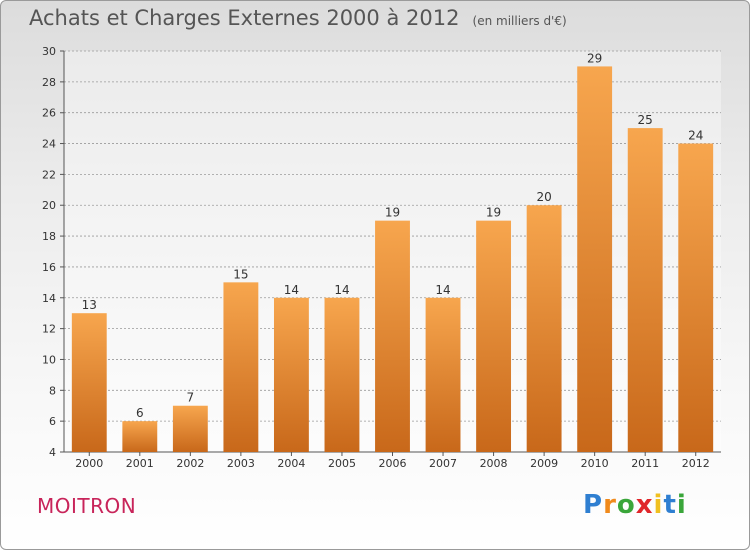 Image resolution: width=750 pixels, height=550 pixels. What do you see at coordinates (544, 463) in the screenshot?
I see `x-tick-label: 2009` at bounding box center [544, 463].